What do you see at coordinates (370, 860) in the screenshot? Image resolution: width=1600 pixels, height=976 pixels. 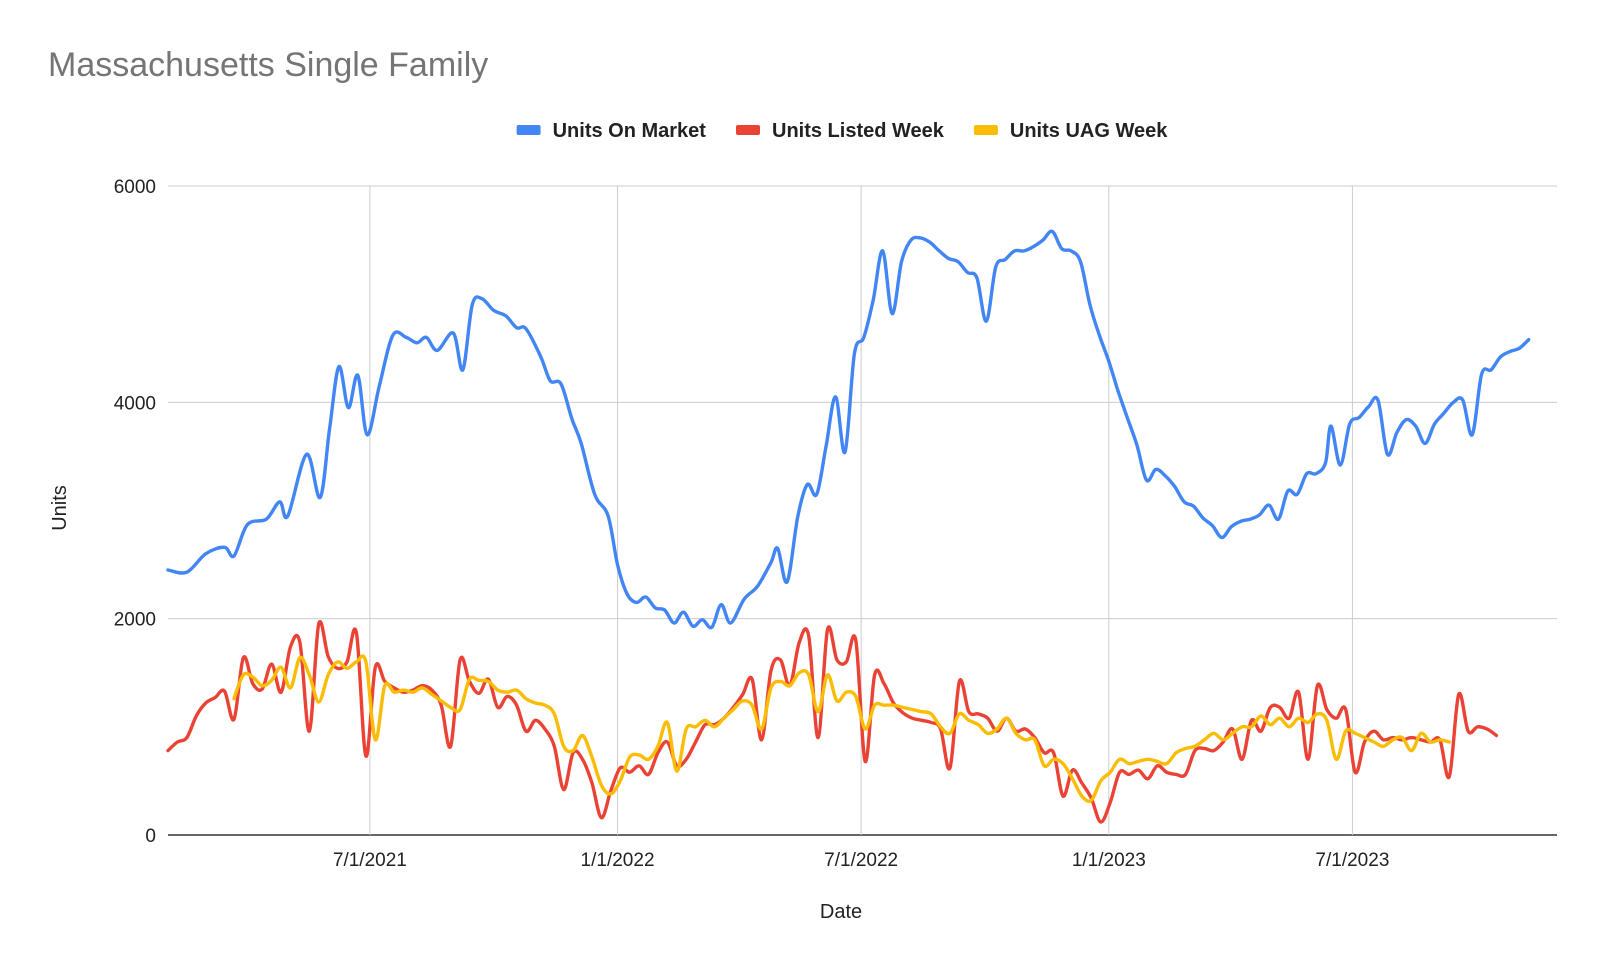 I see `x-tick-label: 7/1/2021` at bounding box center [370, 860].